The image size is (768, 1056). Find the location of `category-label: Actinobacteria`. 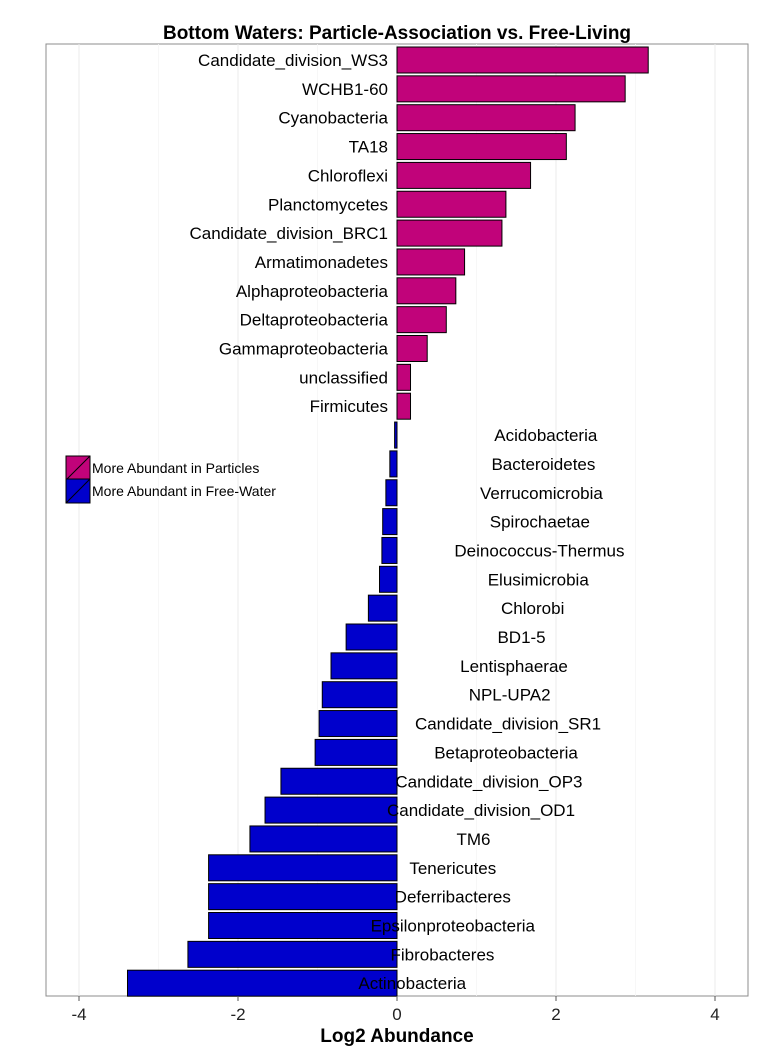

category-label: Actinobacteria is located at coordinates (412, 983).